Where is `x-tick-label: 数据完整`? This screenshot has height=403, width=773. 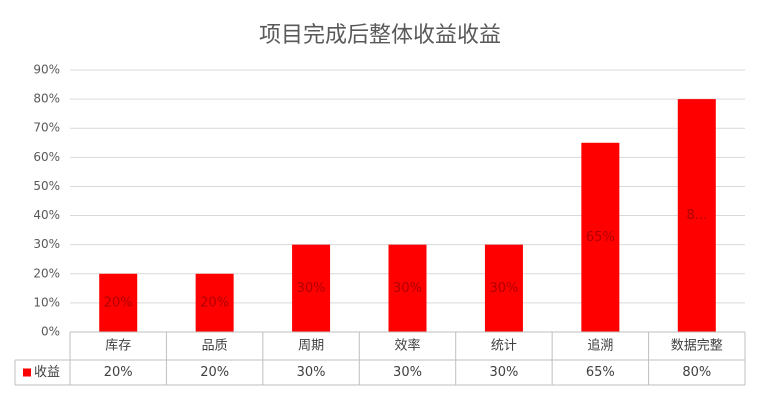 x-tick-label: 数据完整 is located at coordinates (697, 346).